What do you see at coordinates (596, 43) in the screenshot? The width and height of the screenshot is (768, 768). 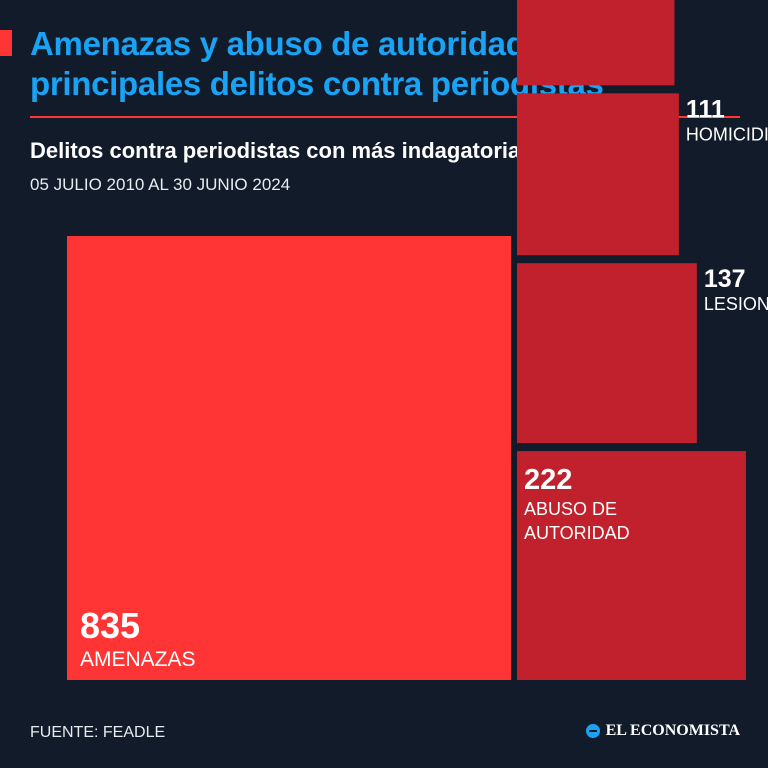 I see `square-robo` at bounding box center [596, 43].